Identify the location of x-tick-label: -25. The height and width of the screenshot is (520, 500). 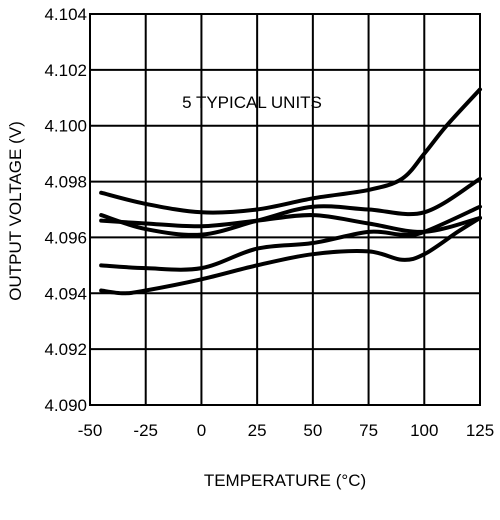
(145, 430).